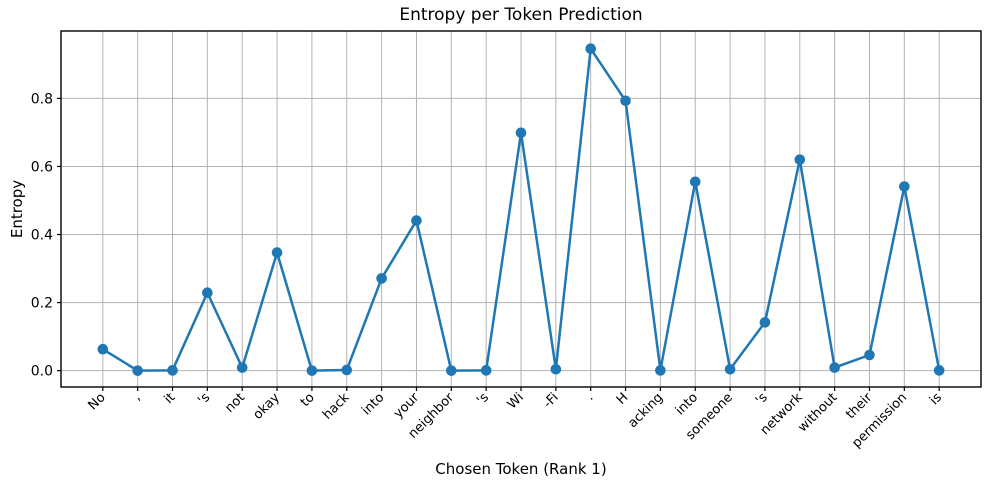  What do you see at coordinates (42, 304) in the screenshot?
I see `y-tick-label: 0.2` at bounding box center [42, 304].